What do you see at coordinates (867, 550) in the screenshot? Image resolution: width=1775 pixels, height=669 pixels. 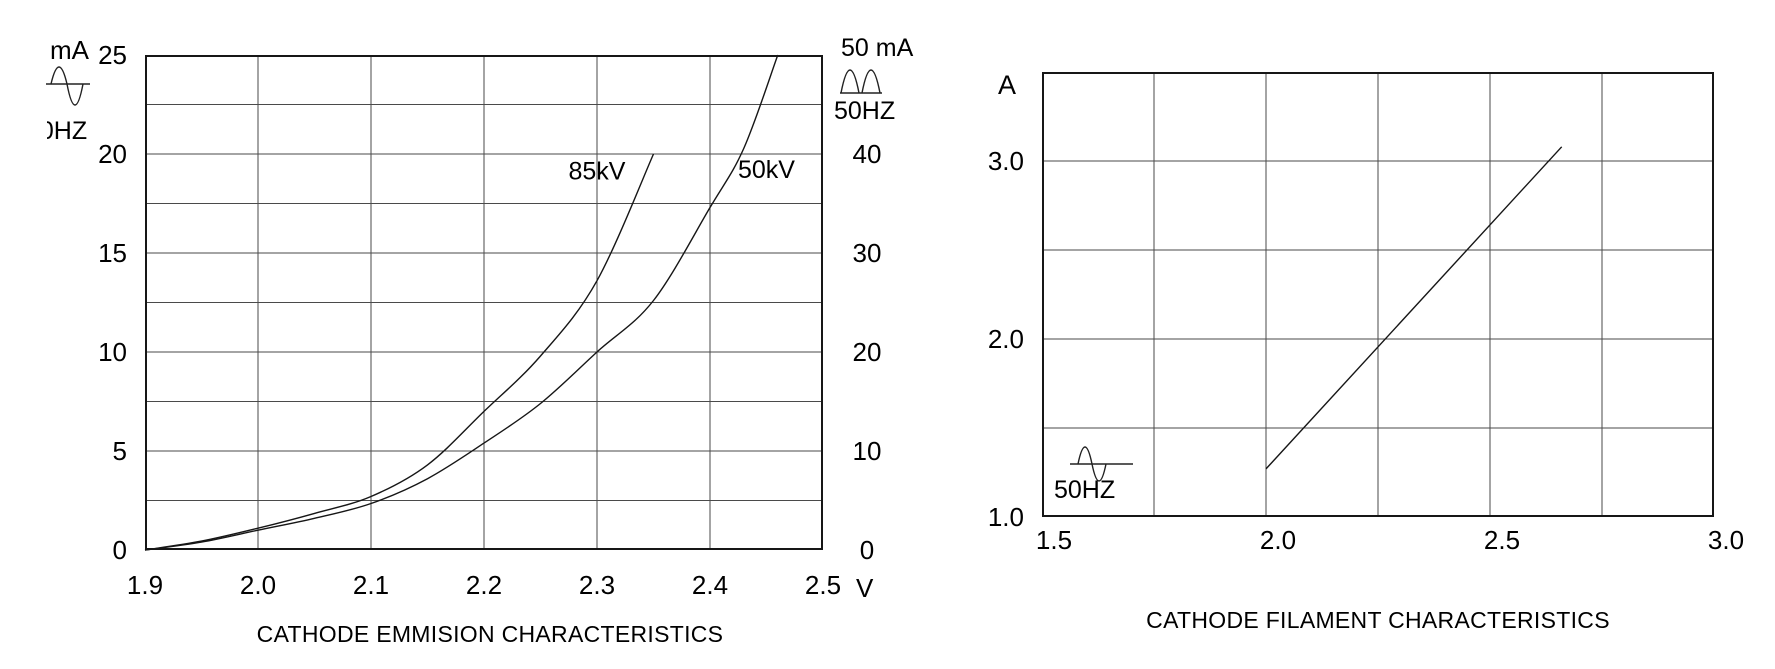 I see `cathode-emission-y-right-tick-label: 0` at bounding box center [867, 550].